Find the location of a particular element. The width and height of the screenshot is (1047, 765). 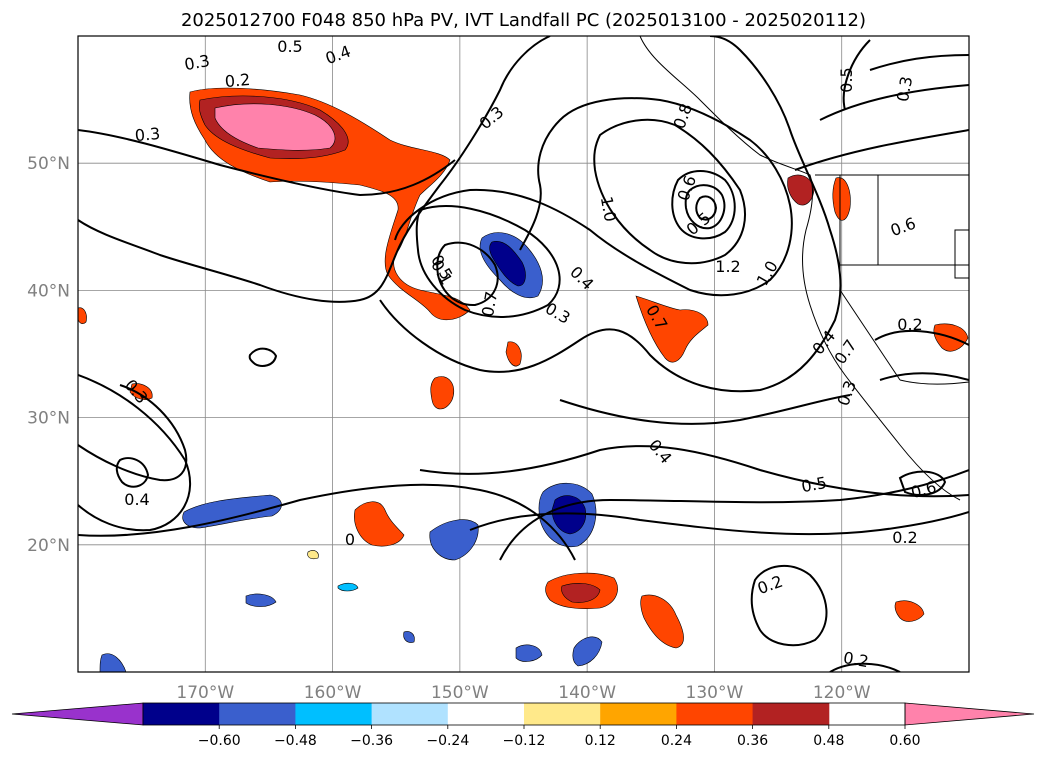

lon-tick-label: 170°W is located at coordinates (205, 693).